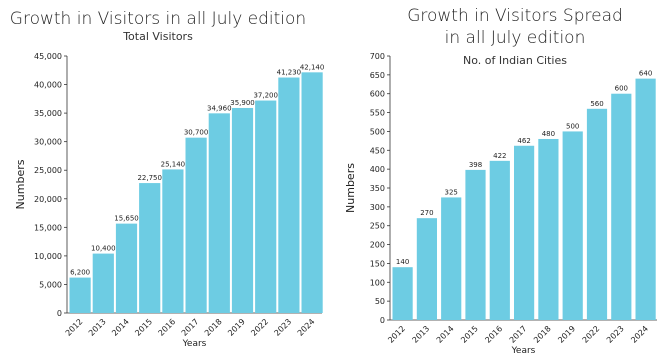 The image size is (663, 358). What do you see at coordinates (377, 207) in the screenshot?
I see `y-tick-label: 300` at bounding box center [377, 207].